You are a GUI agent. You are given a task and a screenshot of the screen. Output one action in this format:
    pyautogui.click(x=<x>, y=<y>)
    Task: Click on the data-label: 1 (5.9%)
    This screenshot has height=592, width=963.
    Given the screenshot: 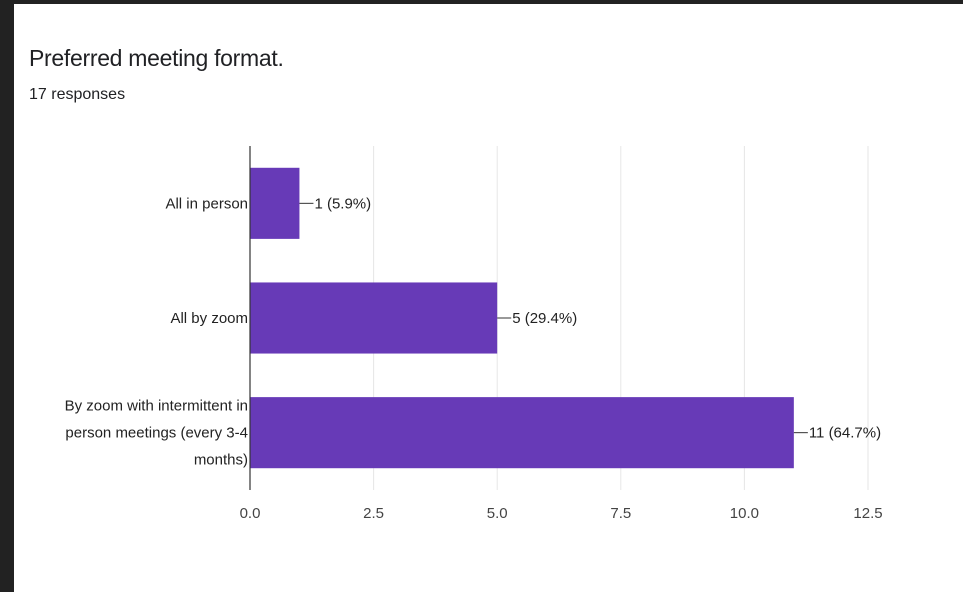 What is the action you would take?
    pyautogui.click(x=342, y=203)
    